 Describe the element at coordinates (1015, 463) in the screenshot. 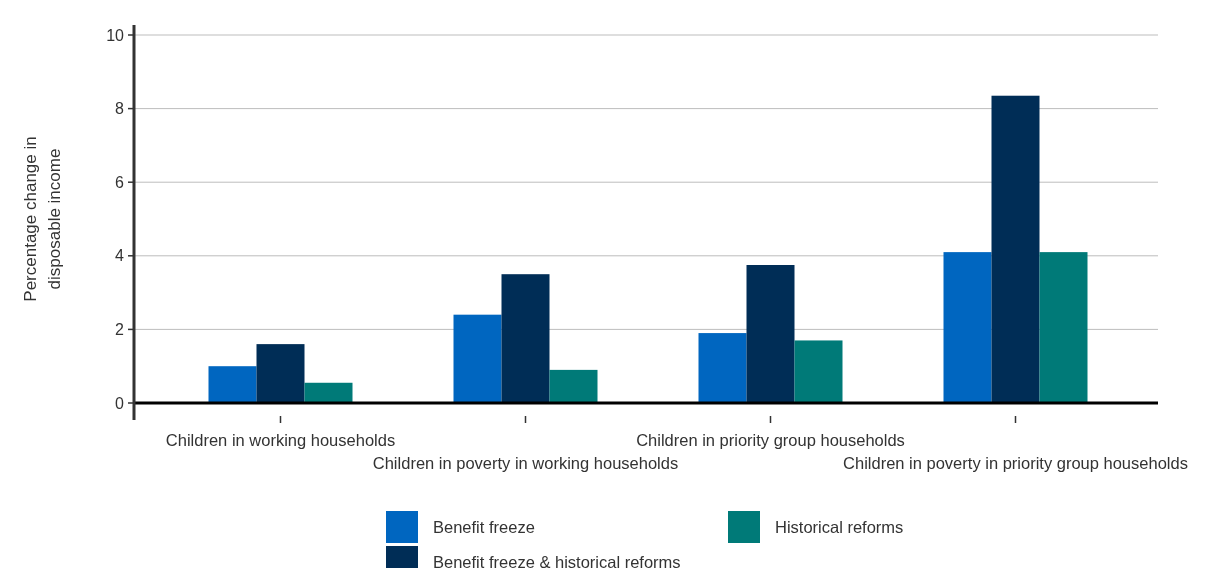

I see `x-tick-label: Children in poverty in priority group households` at that location.